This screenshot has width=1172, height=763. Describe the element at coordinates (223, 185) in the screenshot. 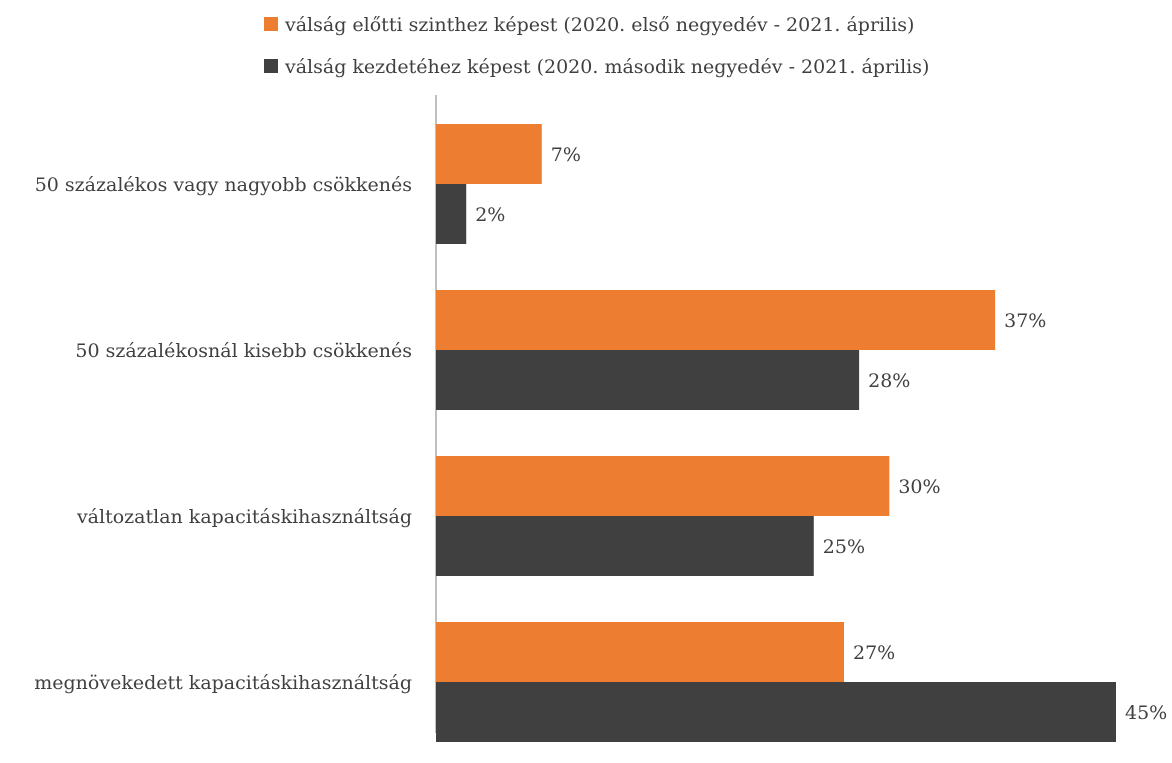

I see `category-label: 50 százalékos vagy nagyobb csökkenés` at that location.